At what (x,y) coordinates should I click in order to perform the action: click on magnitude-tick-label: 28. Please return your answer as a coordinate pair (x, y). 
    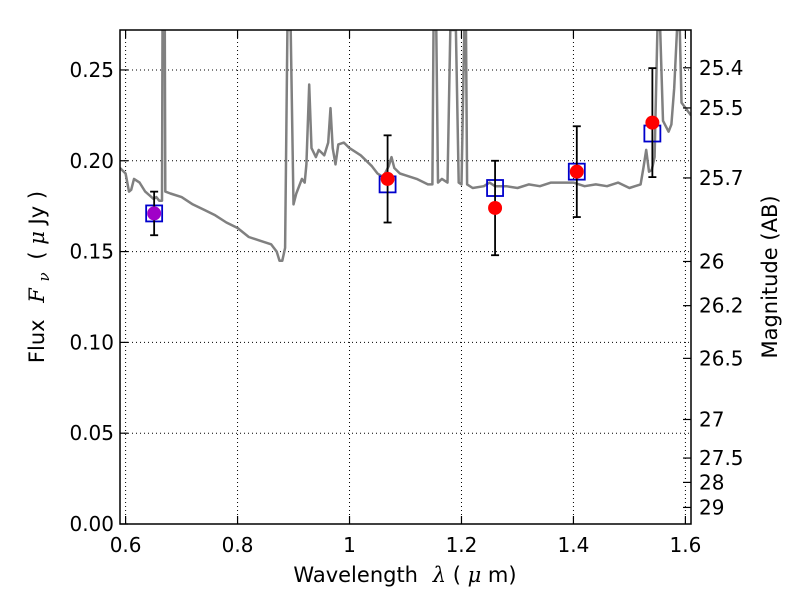
    Looking at the image, I should click on (711, 482).